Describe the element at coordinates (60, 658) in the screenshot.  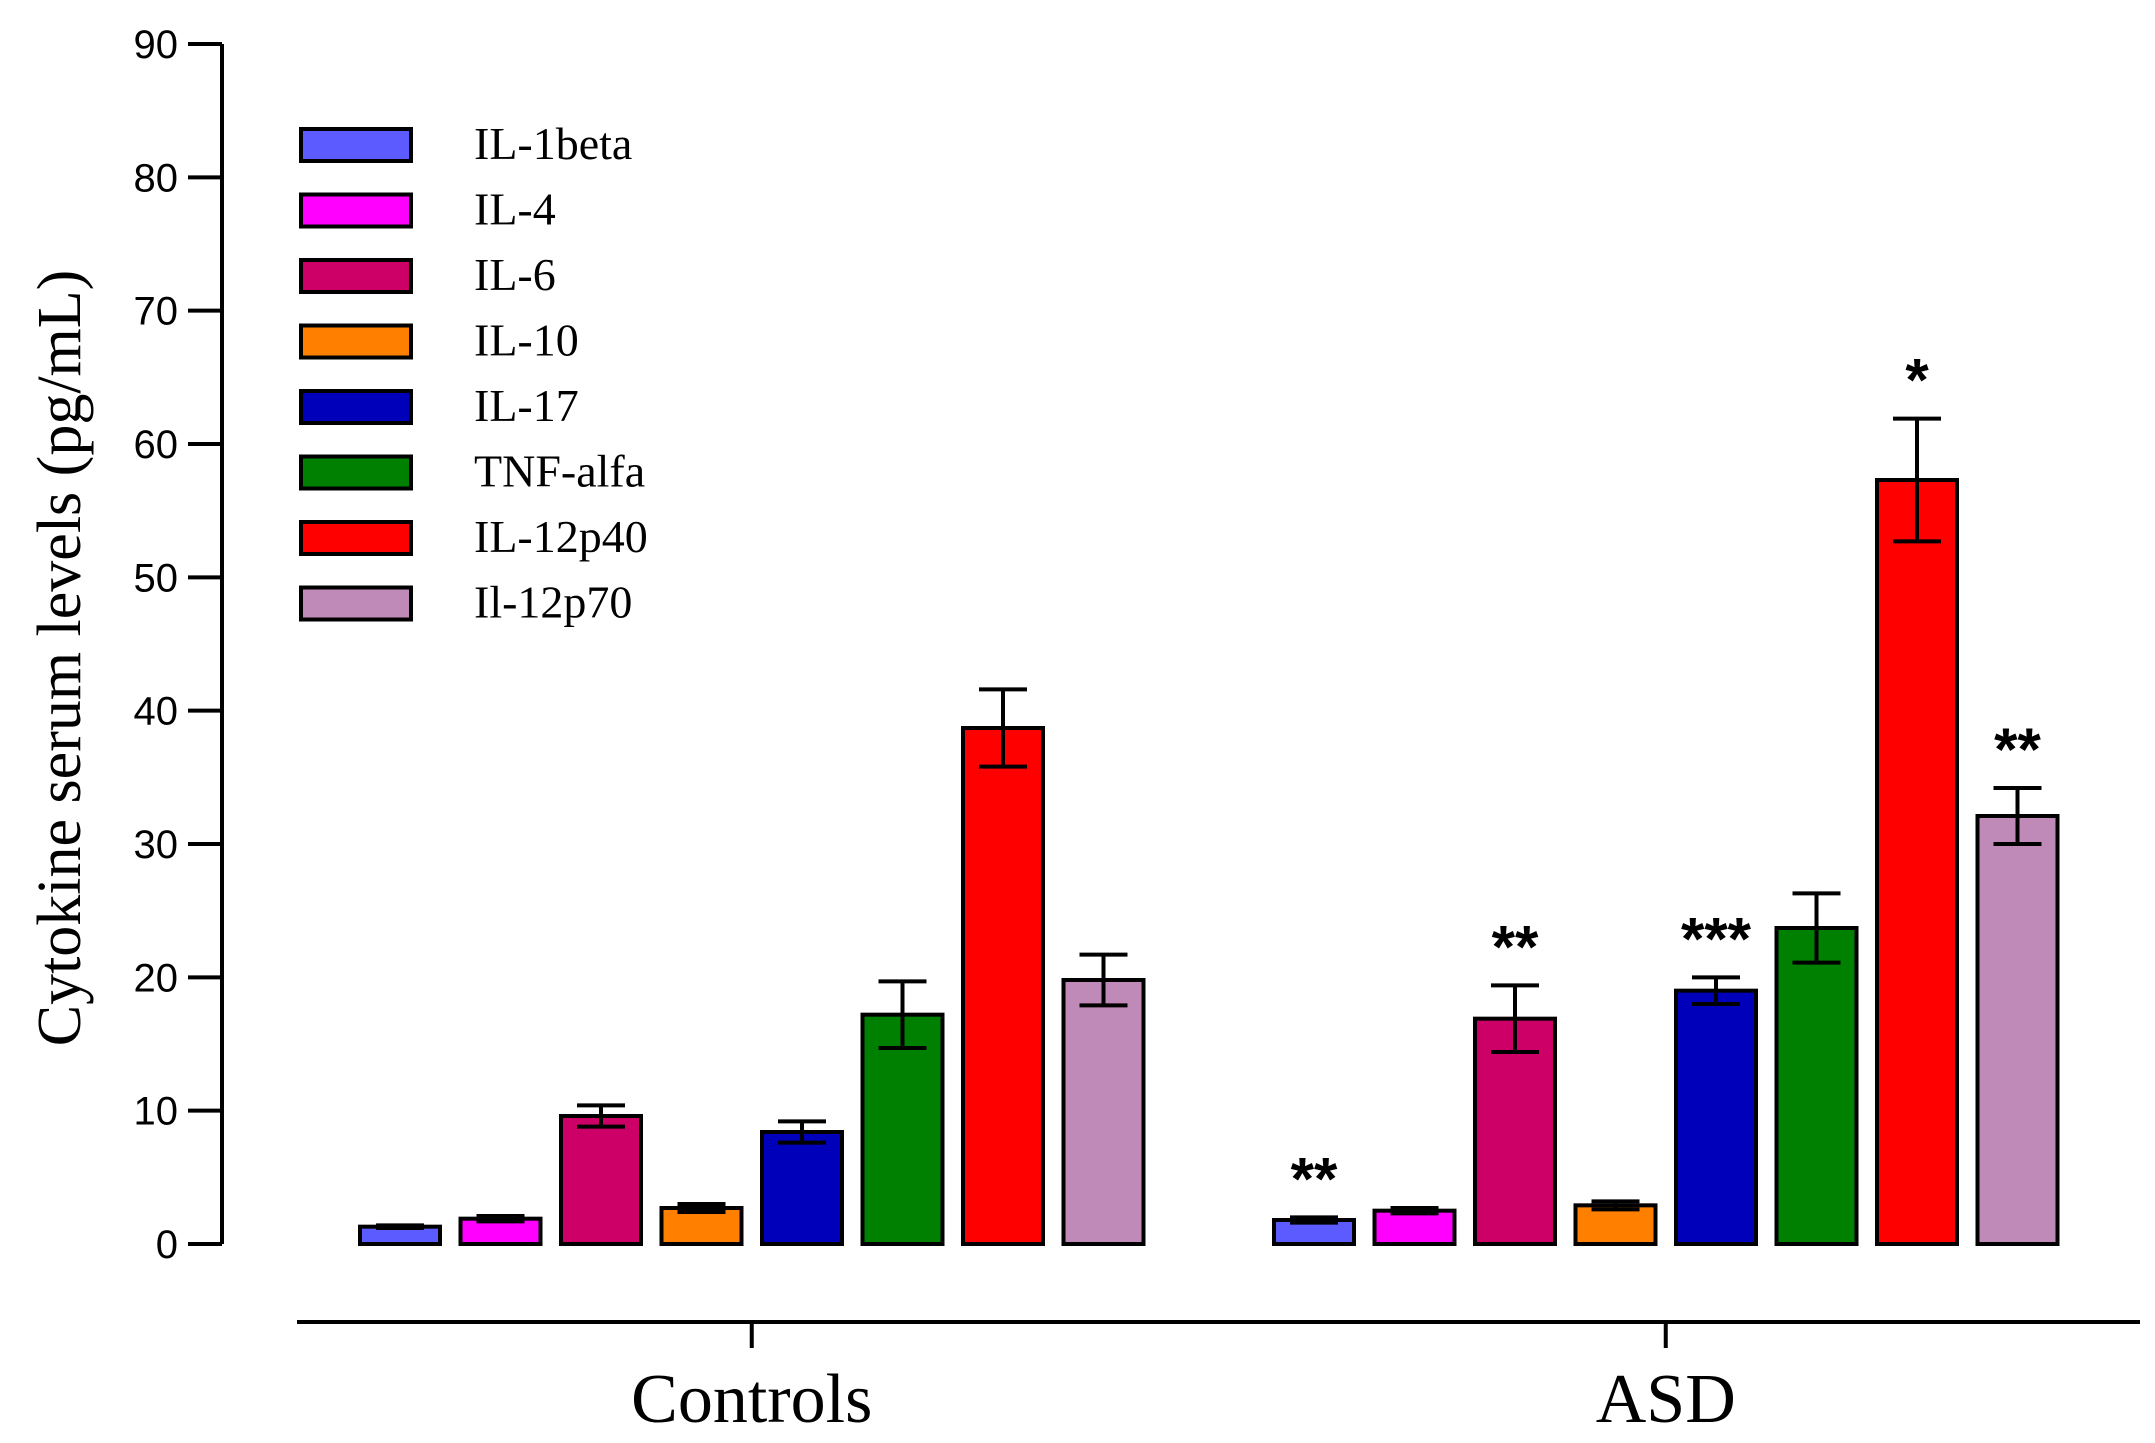
I see `y-axis-title: Cytokine serum levels (pg/mL)` at that location.